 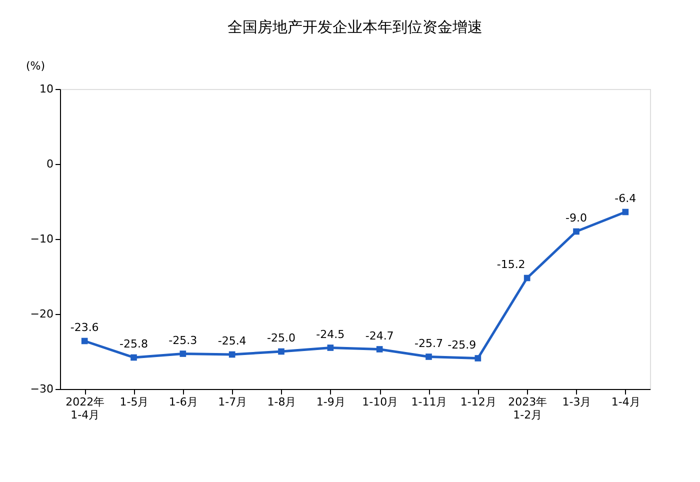 I want to click on y-tick-label: −10, so click(x=42, y=239).